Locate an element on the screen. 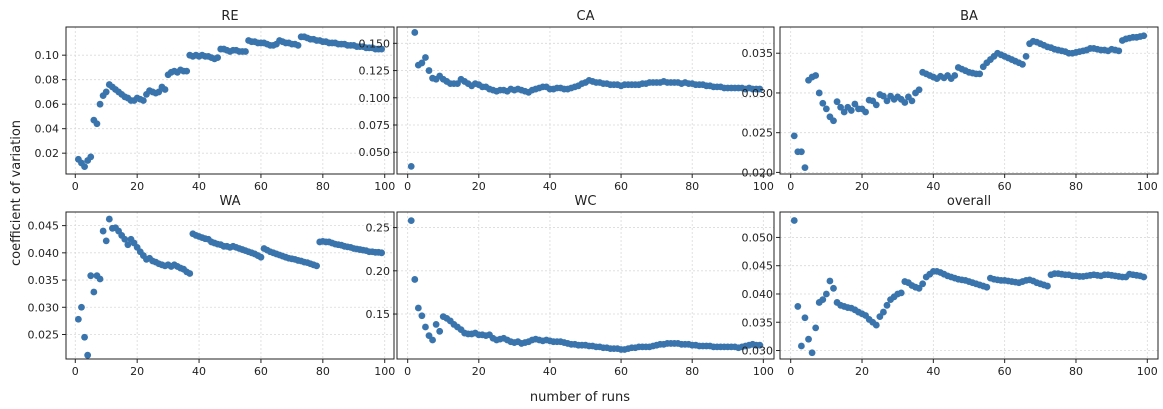 Image resolution: width=1163 pixels, height=409 pixels. y-tick-label: 0.08 is located at coordinates (47, 80).